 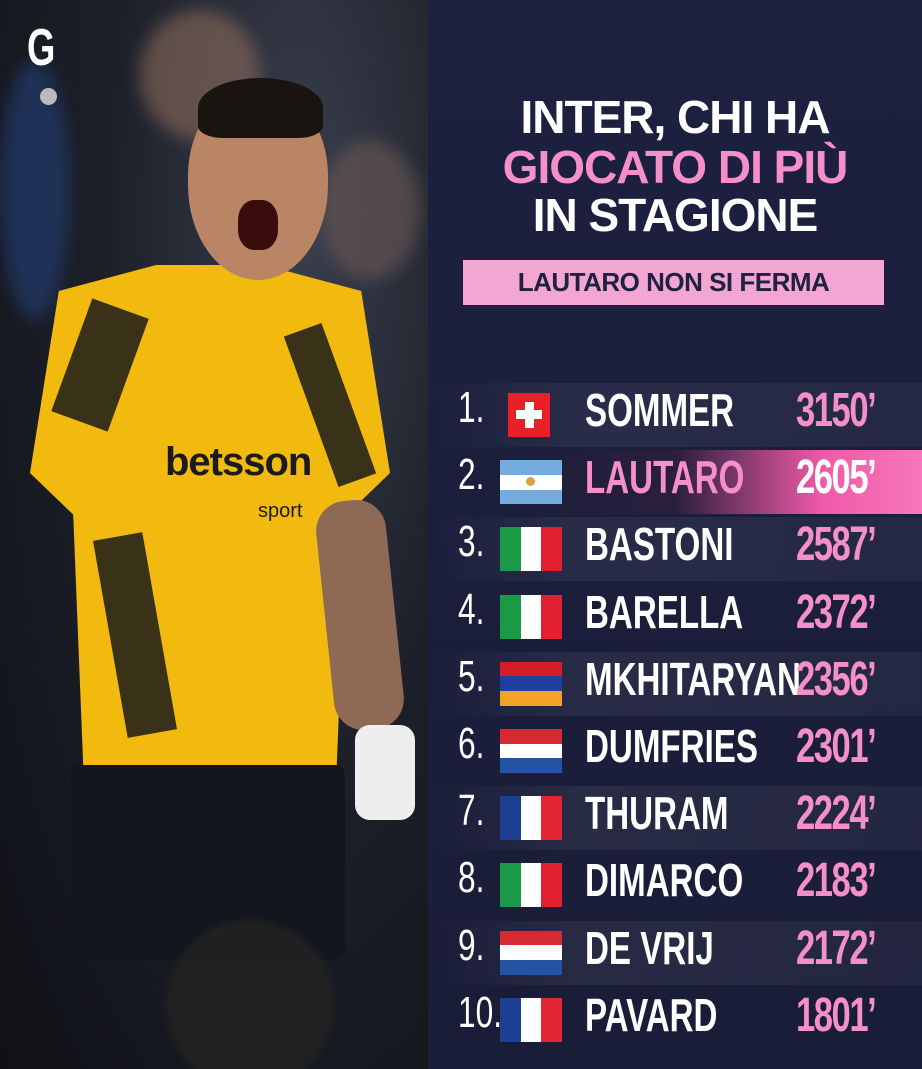 I want to click on flag-argentina-icon, so click(x=531, y=482).